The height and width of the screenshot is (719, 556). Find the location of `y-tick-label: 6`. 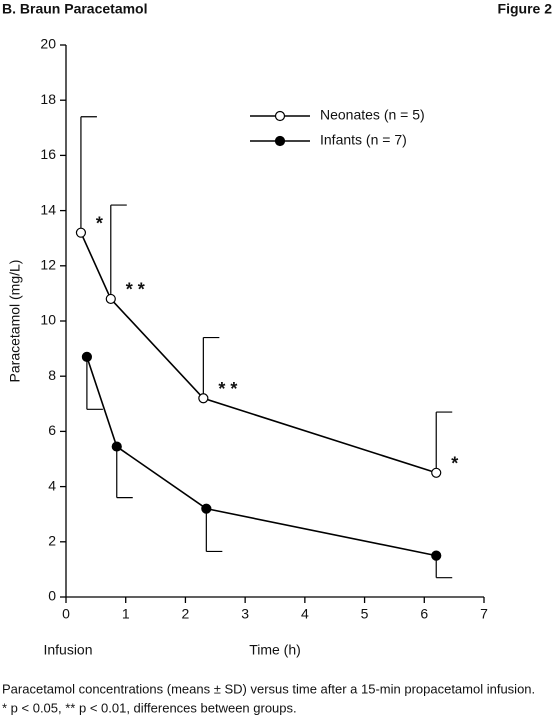

y-tick-label: 6 is located at coordinates (52, 430).